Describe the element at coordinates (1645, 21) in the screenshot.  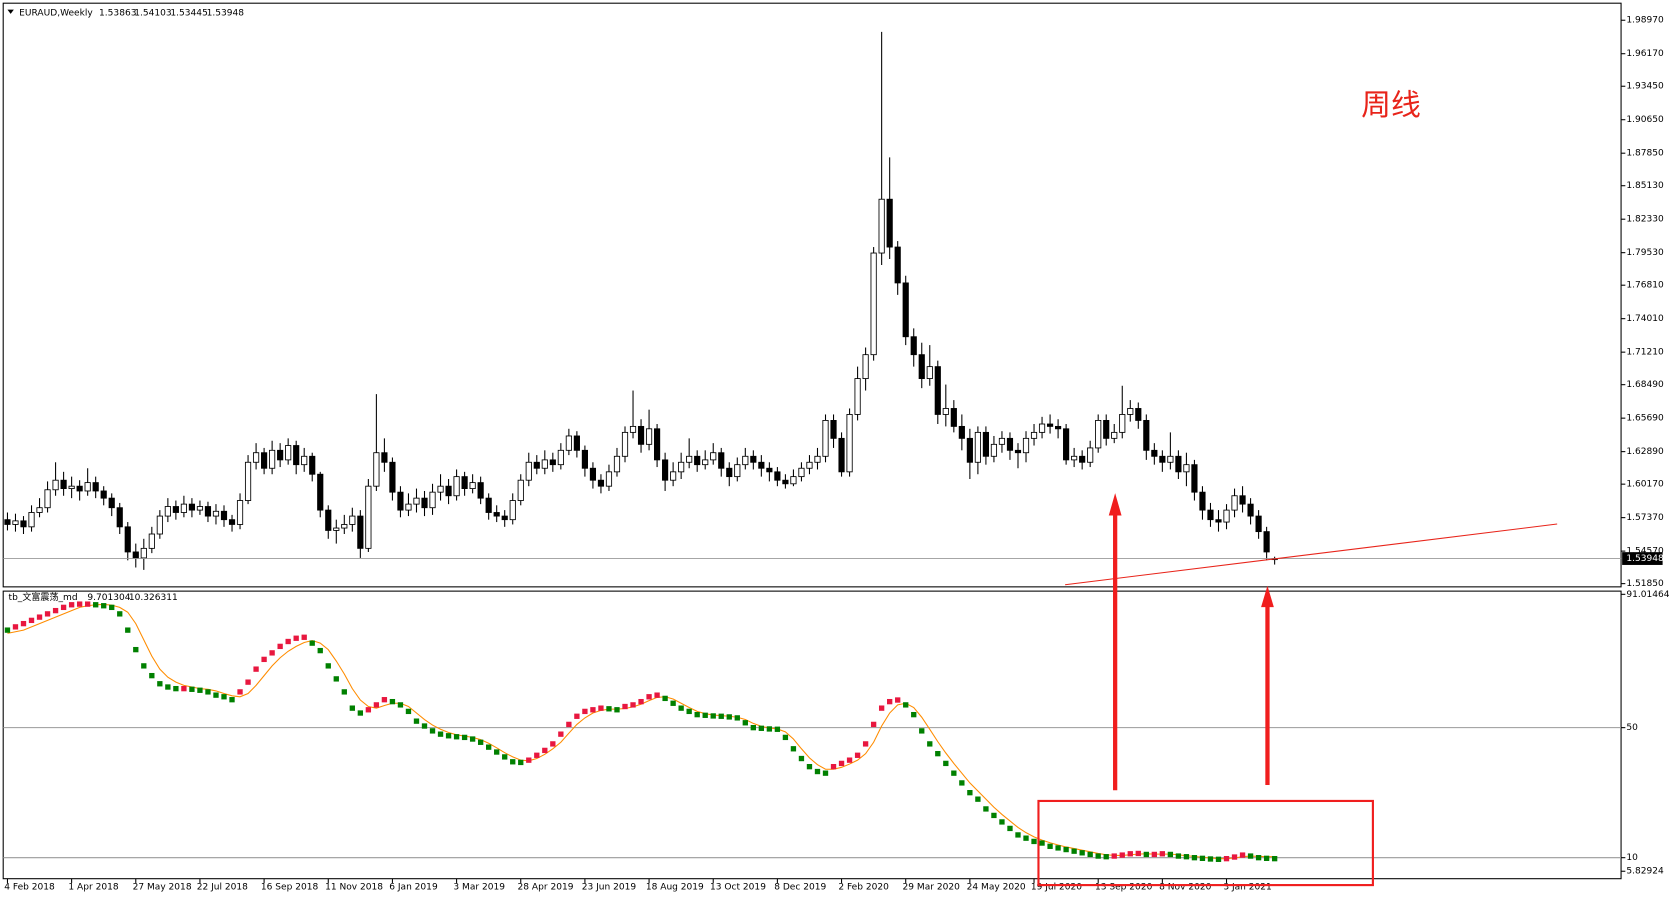
I see `y-tick-label: 1.98970` at that location.